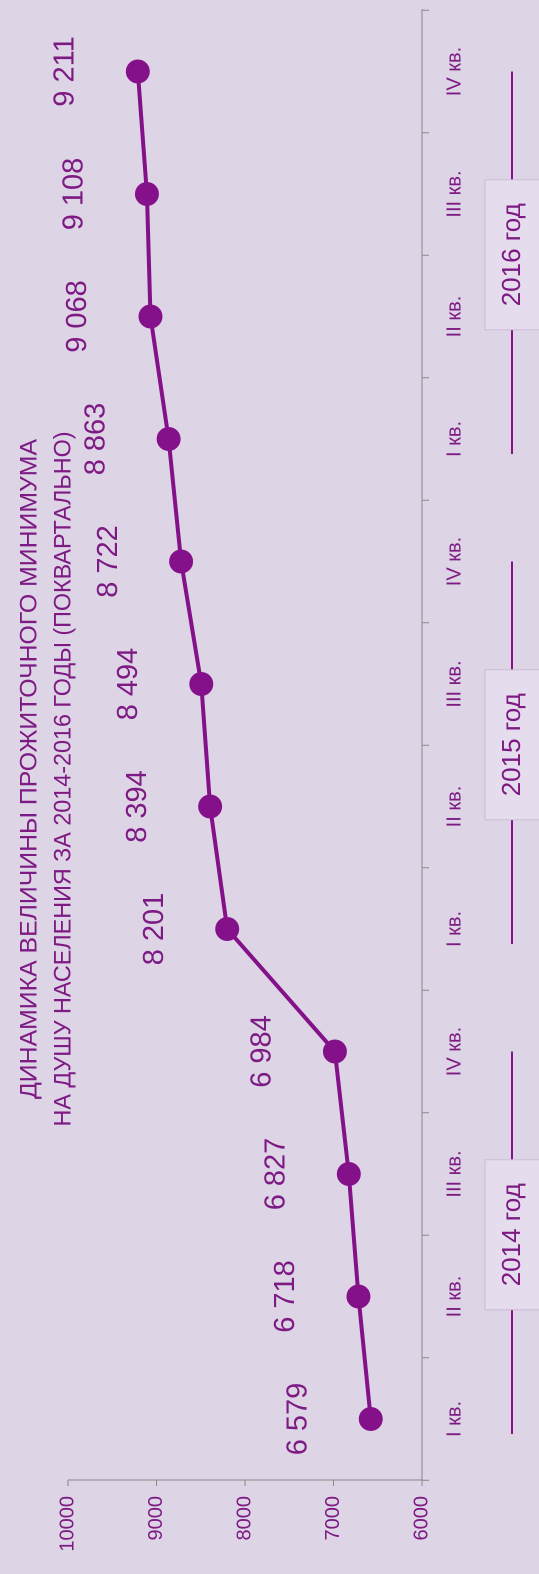 The height and width of the screenshot is (1574, 539). I want to click on data-label: 6 827, so click(275, 1174).